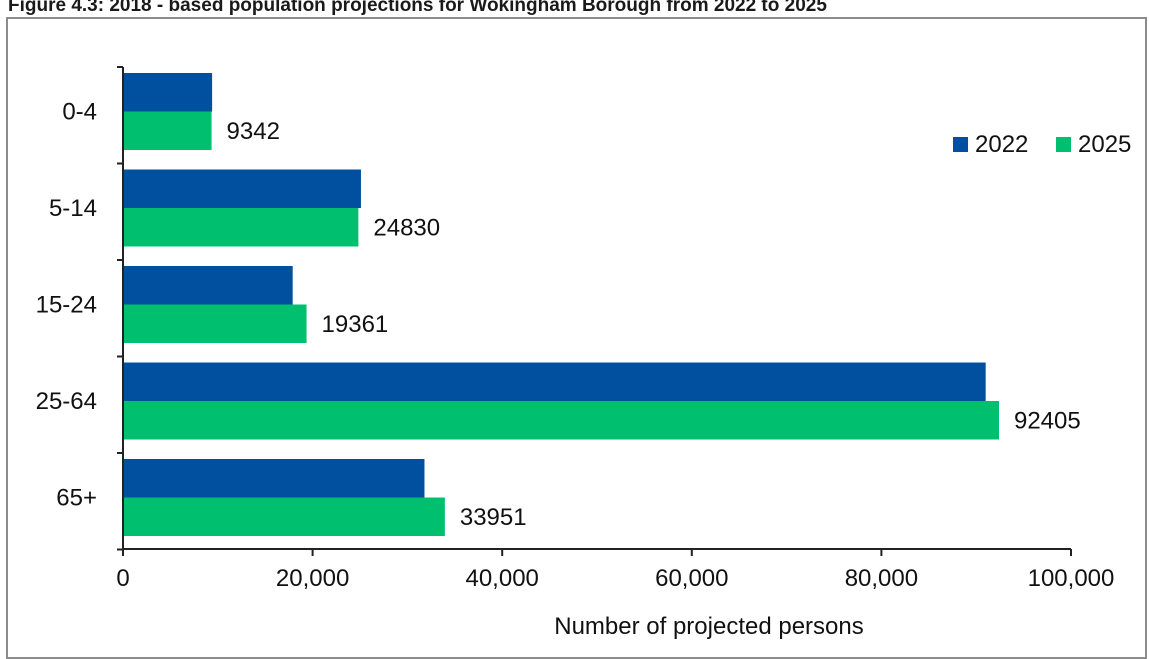 This screenshot has height=659, width=1149. What do you see at coordinates (1042, 144) in the screenshot?
I see `legend: 2022 2025` at bounding box center [1042, 144].